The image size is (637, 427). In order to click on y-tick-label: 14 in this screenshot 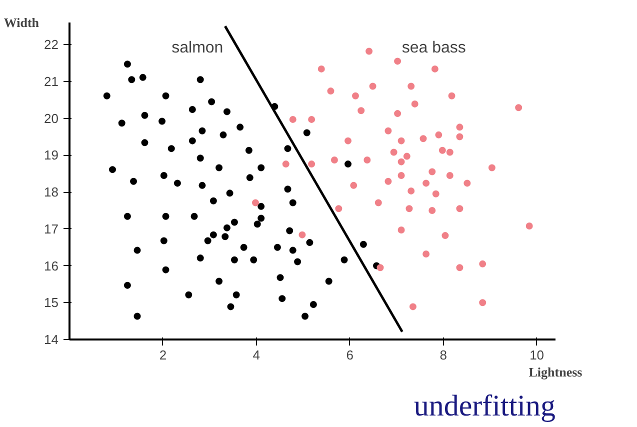, I will do `click(51, 339)`.